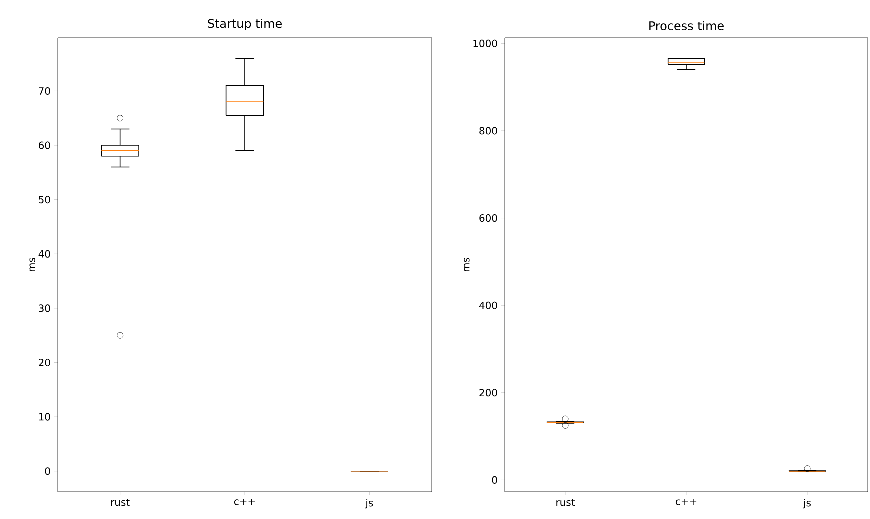 The image size is (870, 519). I want to click on y-tick-label: 40, so click(44, 254).